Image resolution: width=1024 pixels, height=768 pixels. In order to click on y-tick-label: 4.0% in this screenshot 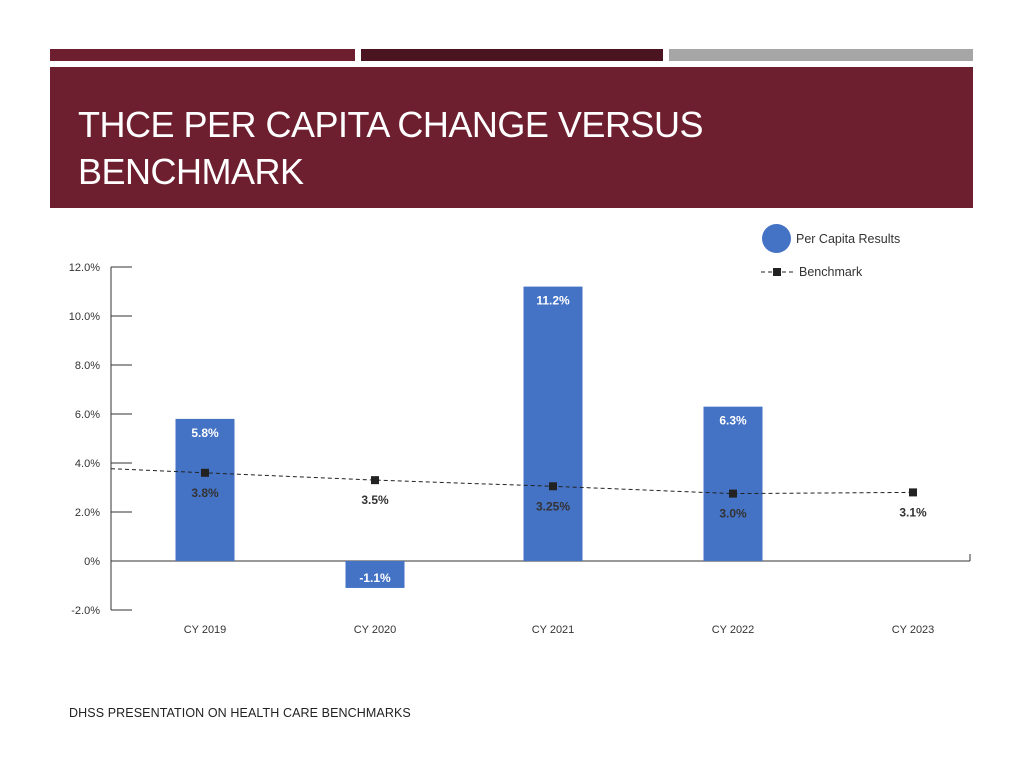, I will do `click(87, 464)`.